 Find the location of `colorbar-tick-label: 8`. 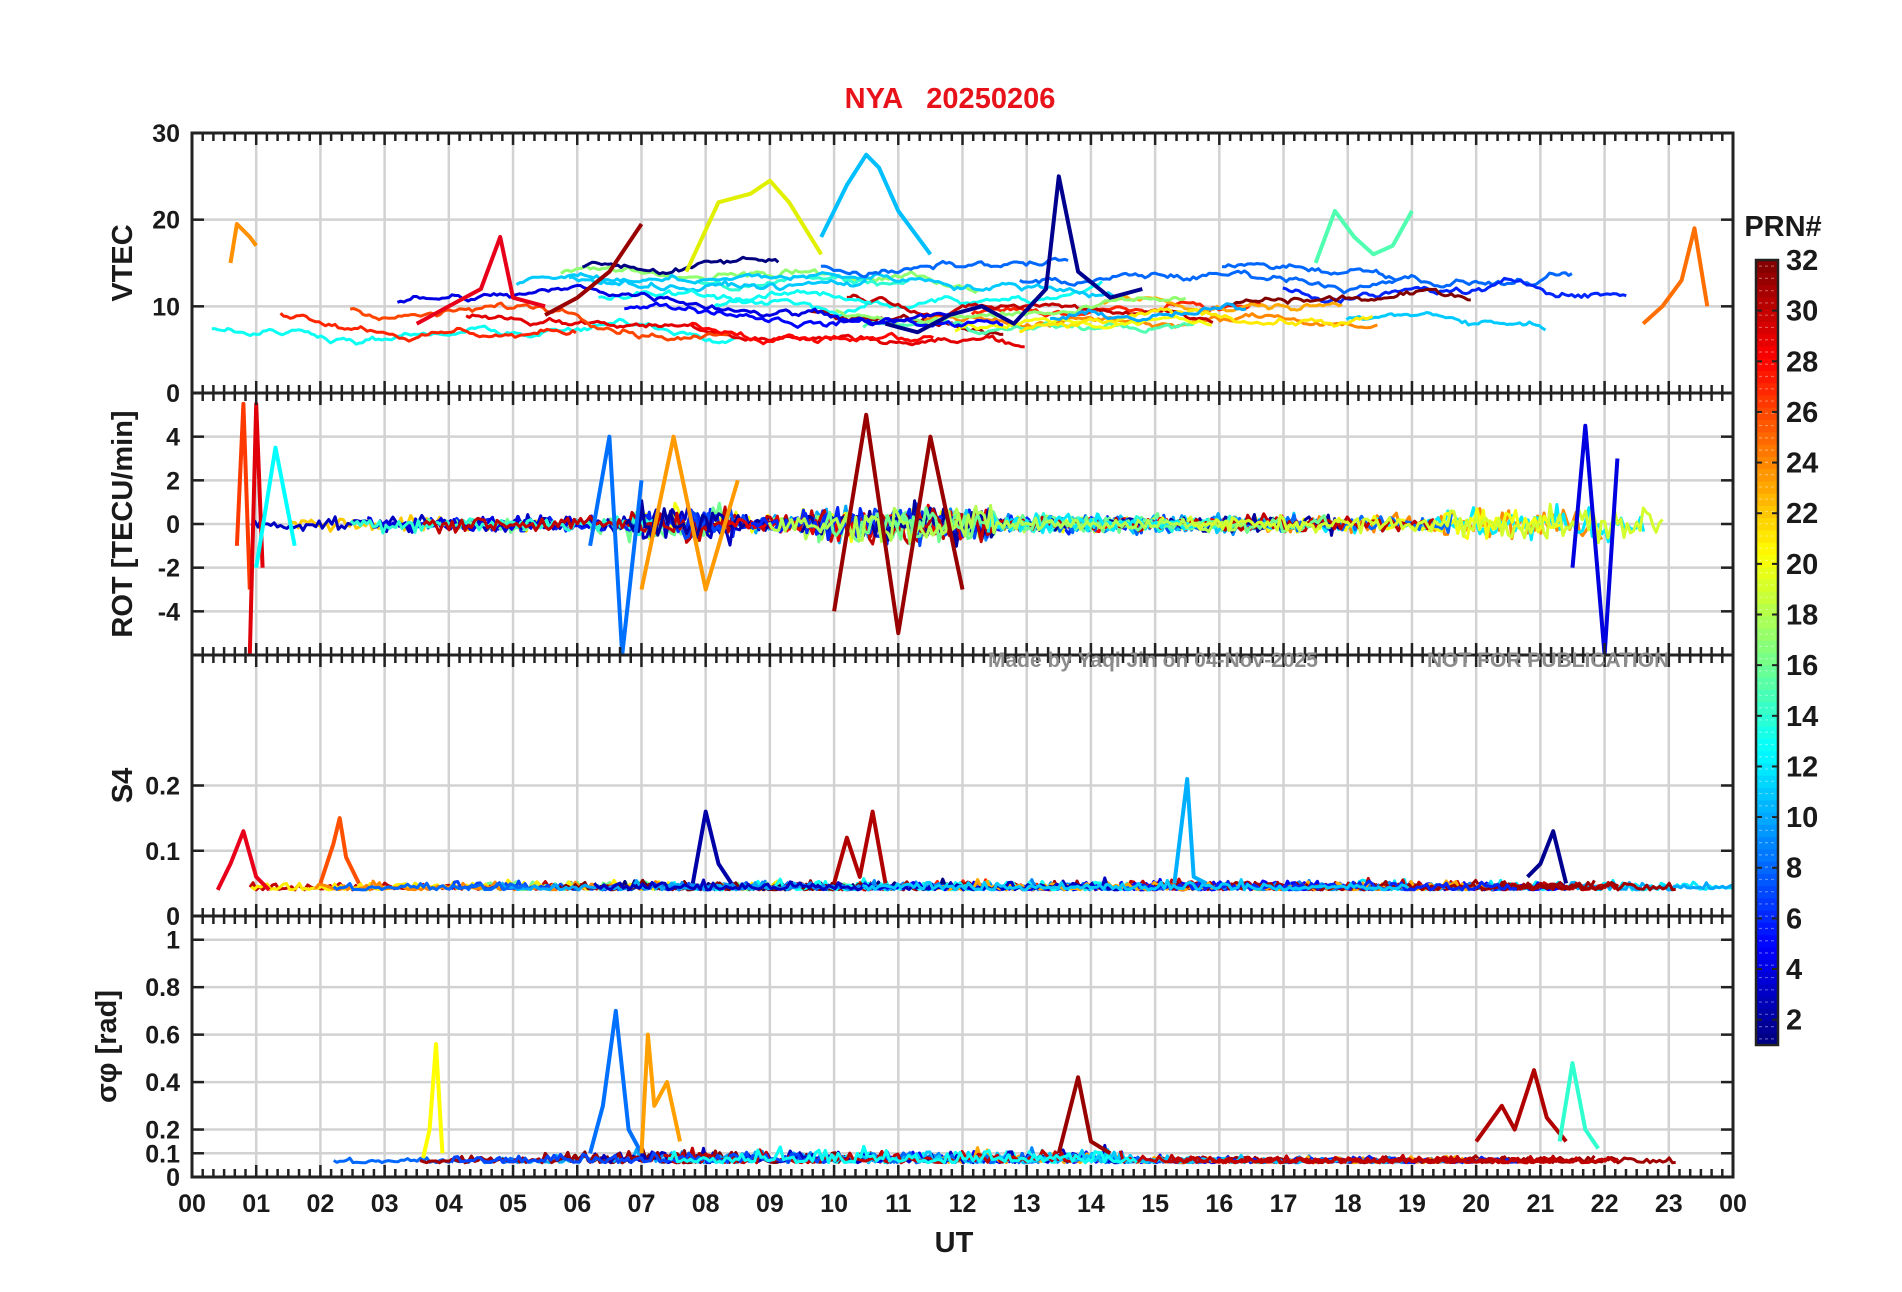

colorbar-tick-label: 8 is located at coordinates (1794, 869).